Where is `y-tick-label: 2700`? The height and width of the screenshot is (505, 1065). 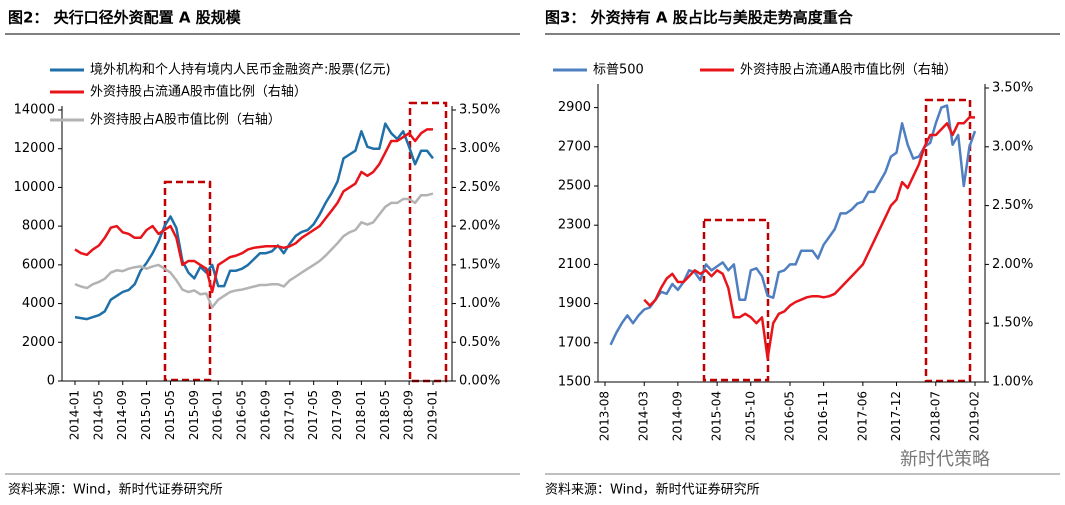 y-tick-label: 2700 is located at coordinates (574, 146).